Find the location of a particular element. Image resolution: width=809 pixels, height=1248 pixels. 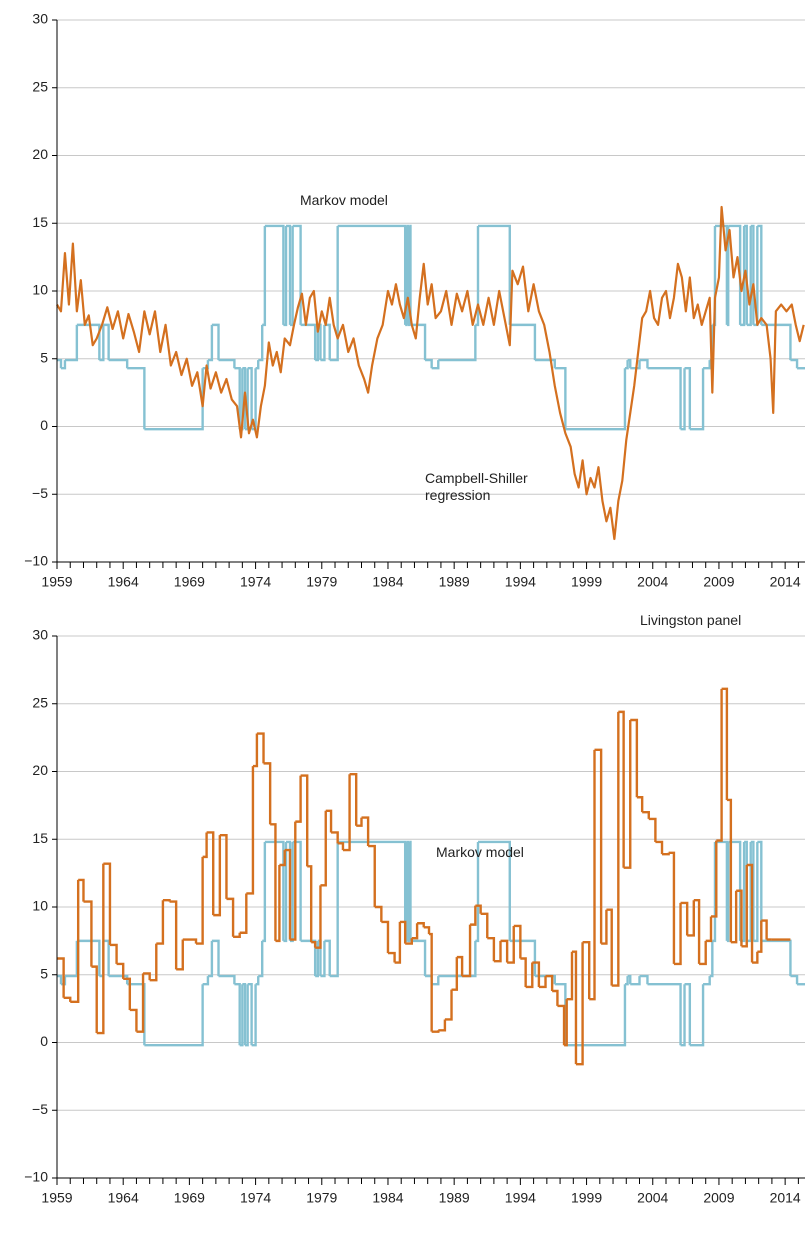

y-tick-label: 25 is located at coordinates (40, 702).